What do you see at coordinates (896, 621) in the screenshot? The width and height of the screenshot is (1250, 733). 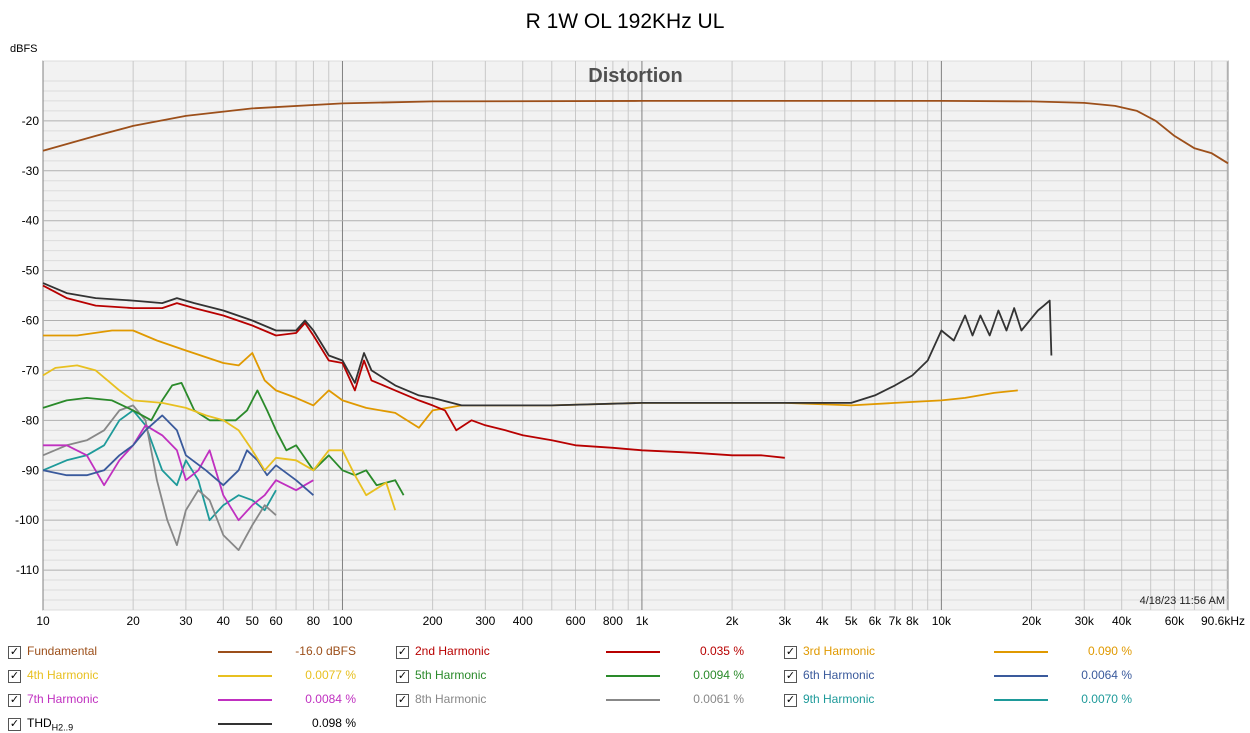 I see `x-tick-label: 7k` at bounding box center [896, 621].